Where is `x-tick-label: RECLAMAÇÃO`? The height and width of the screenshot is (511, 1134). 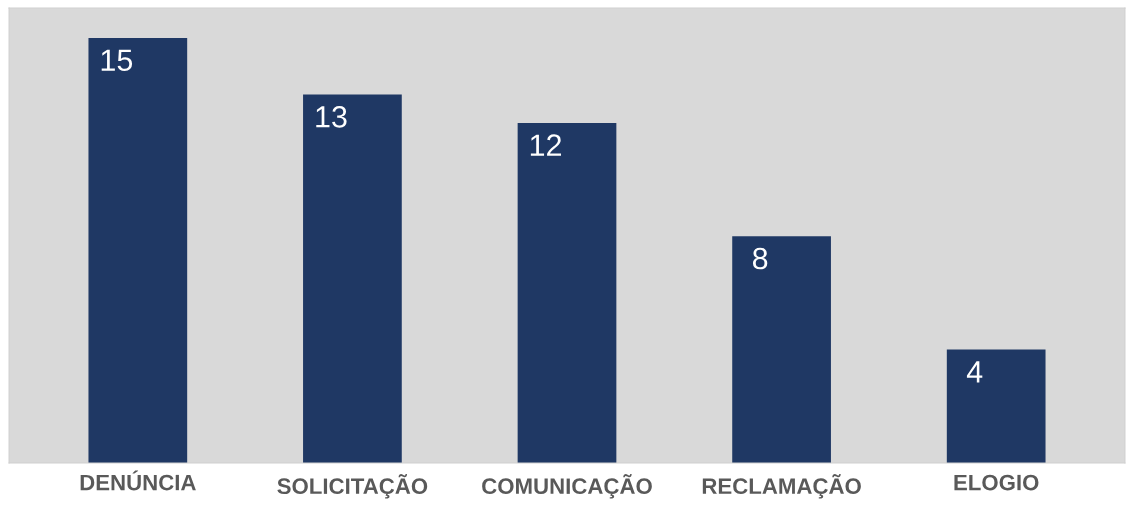
x-tick-label: RECLAMAÇÃO is located at coordinates (781, 486).